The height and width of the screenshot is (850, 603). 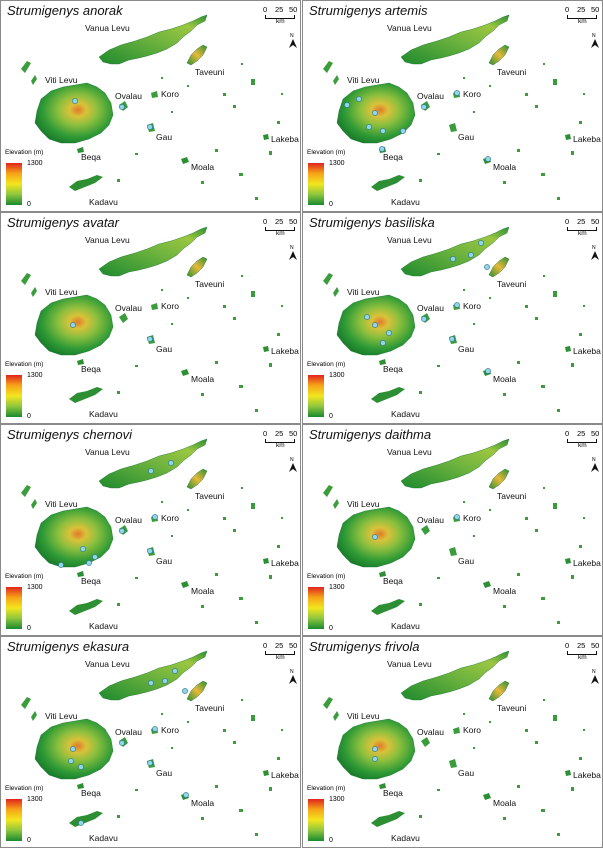 I want to click on label-beqa: Beqa, so click(x=393, y=157).